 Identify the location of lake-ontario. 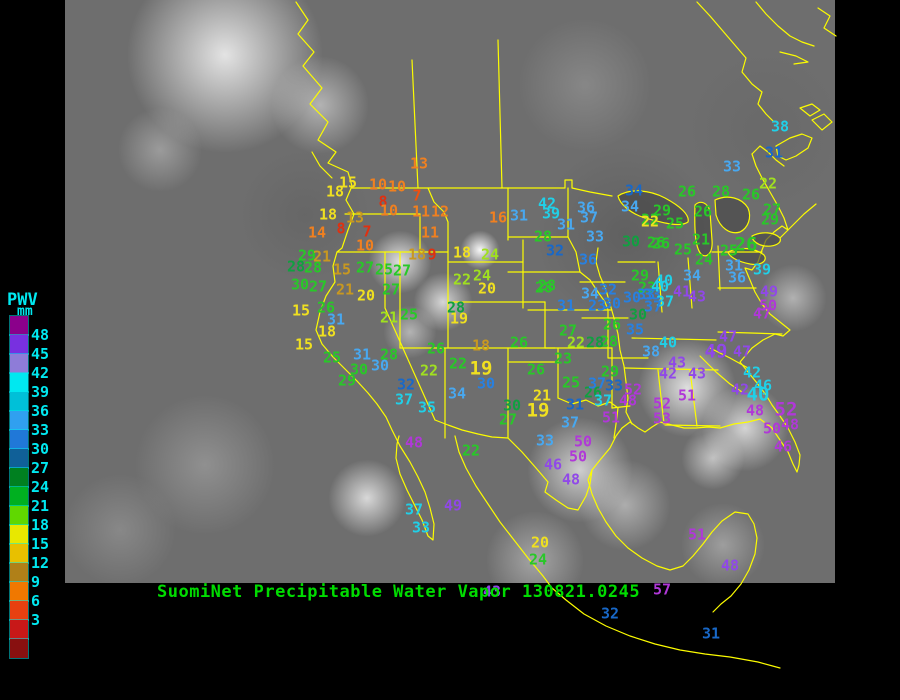
(766, 239).